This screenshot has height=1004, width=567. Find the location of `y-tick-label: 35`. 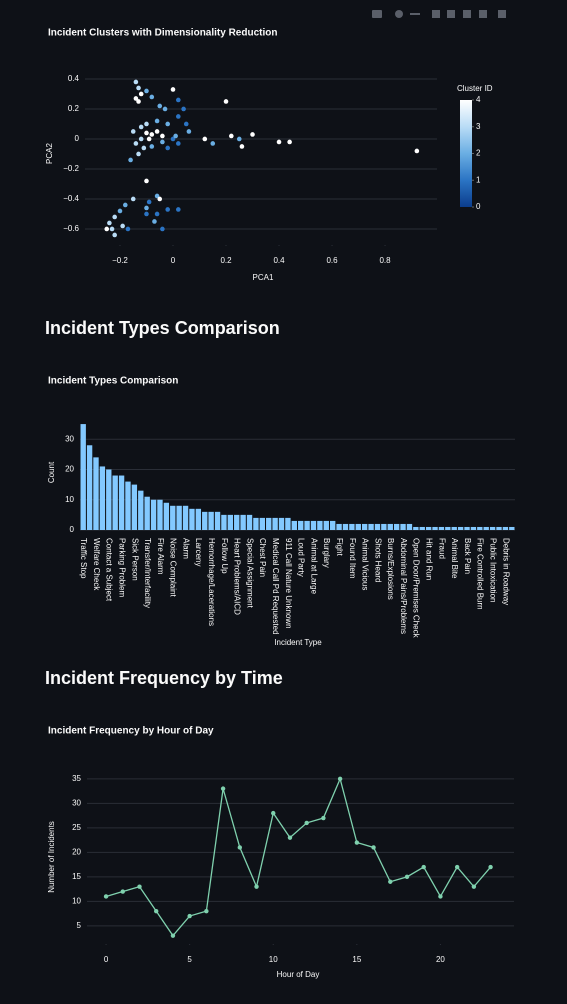

y-tick-label: 35 is located at coordinates (76, 778).